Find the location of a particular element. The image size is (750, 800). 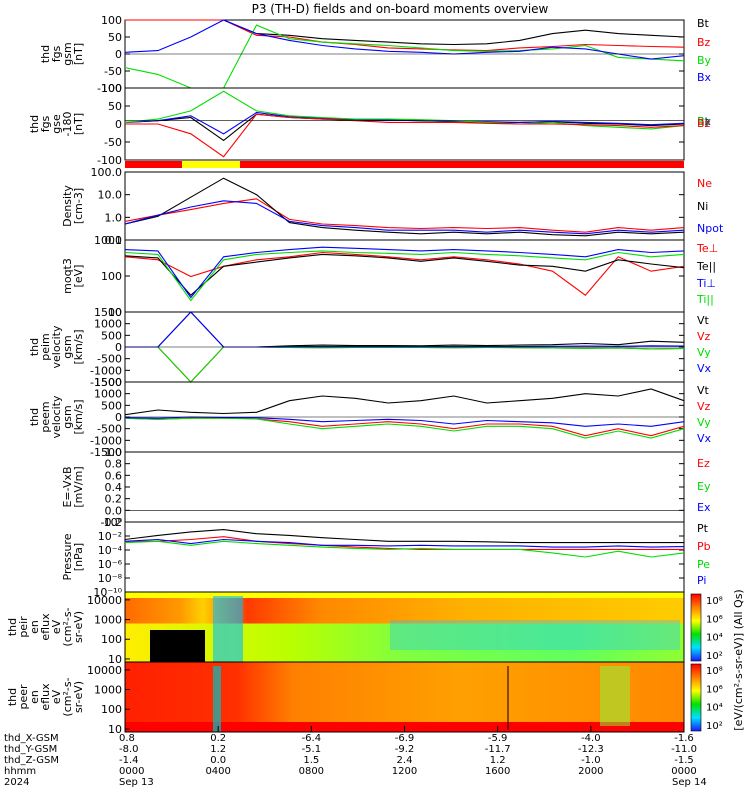

legend-by: By is located at coordinates (704, 121).